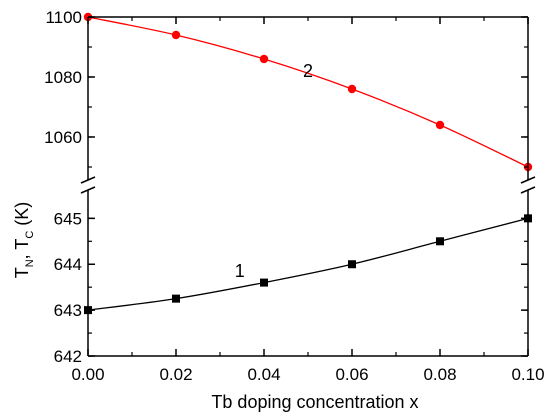 This screenshot has height=416, width=550. I want to click on axis-break-gap-left, so click(88, 185).